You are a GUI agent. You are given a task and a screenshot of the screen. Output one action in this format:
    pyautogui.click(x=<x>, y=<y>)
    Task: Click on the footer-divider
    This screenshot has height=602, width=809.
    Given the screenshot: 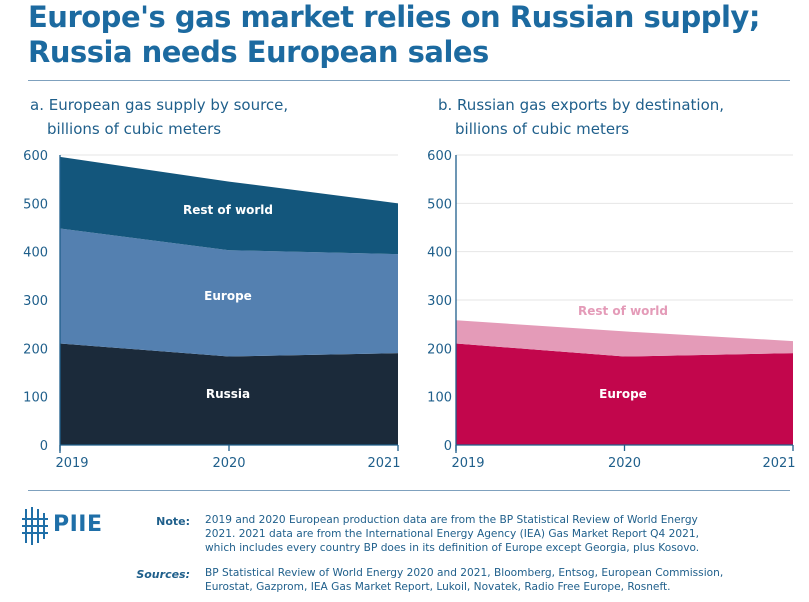 What is the action you would take?
    pyautogui.click(x=409, y=490)
    